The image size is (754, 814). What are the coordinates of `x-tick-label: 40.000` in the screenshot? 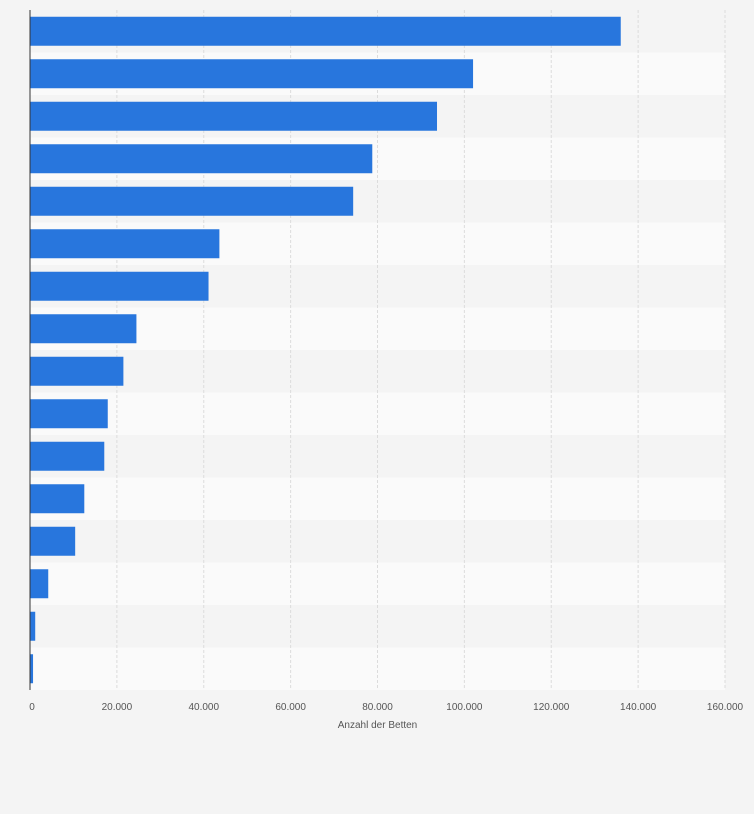 It's located at (203, 707).